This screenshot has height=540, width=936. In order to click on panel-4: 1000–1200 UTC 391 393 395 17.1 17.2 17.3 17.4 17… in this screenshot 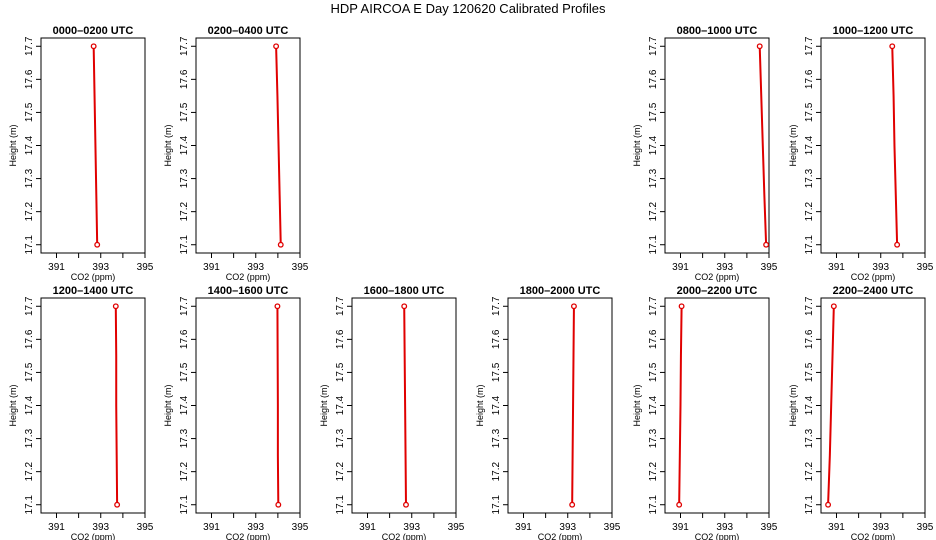, I will do `click(861, 153)`.